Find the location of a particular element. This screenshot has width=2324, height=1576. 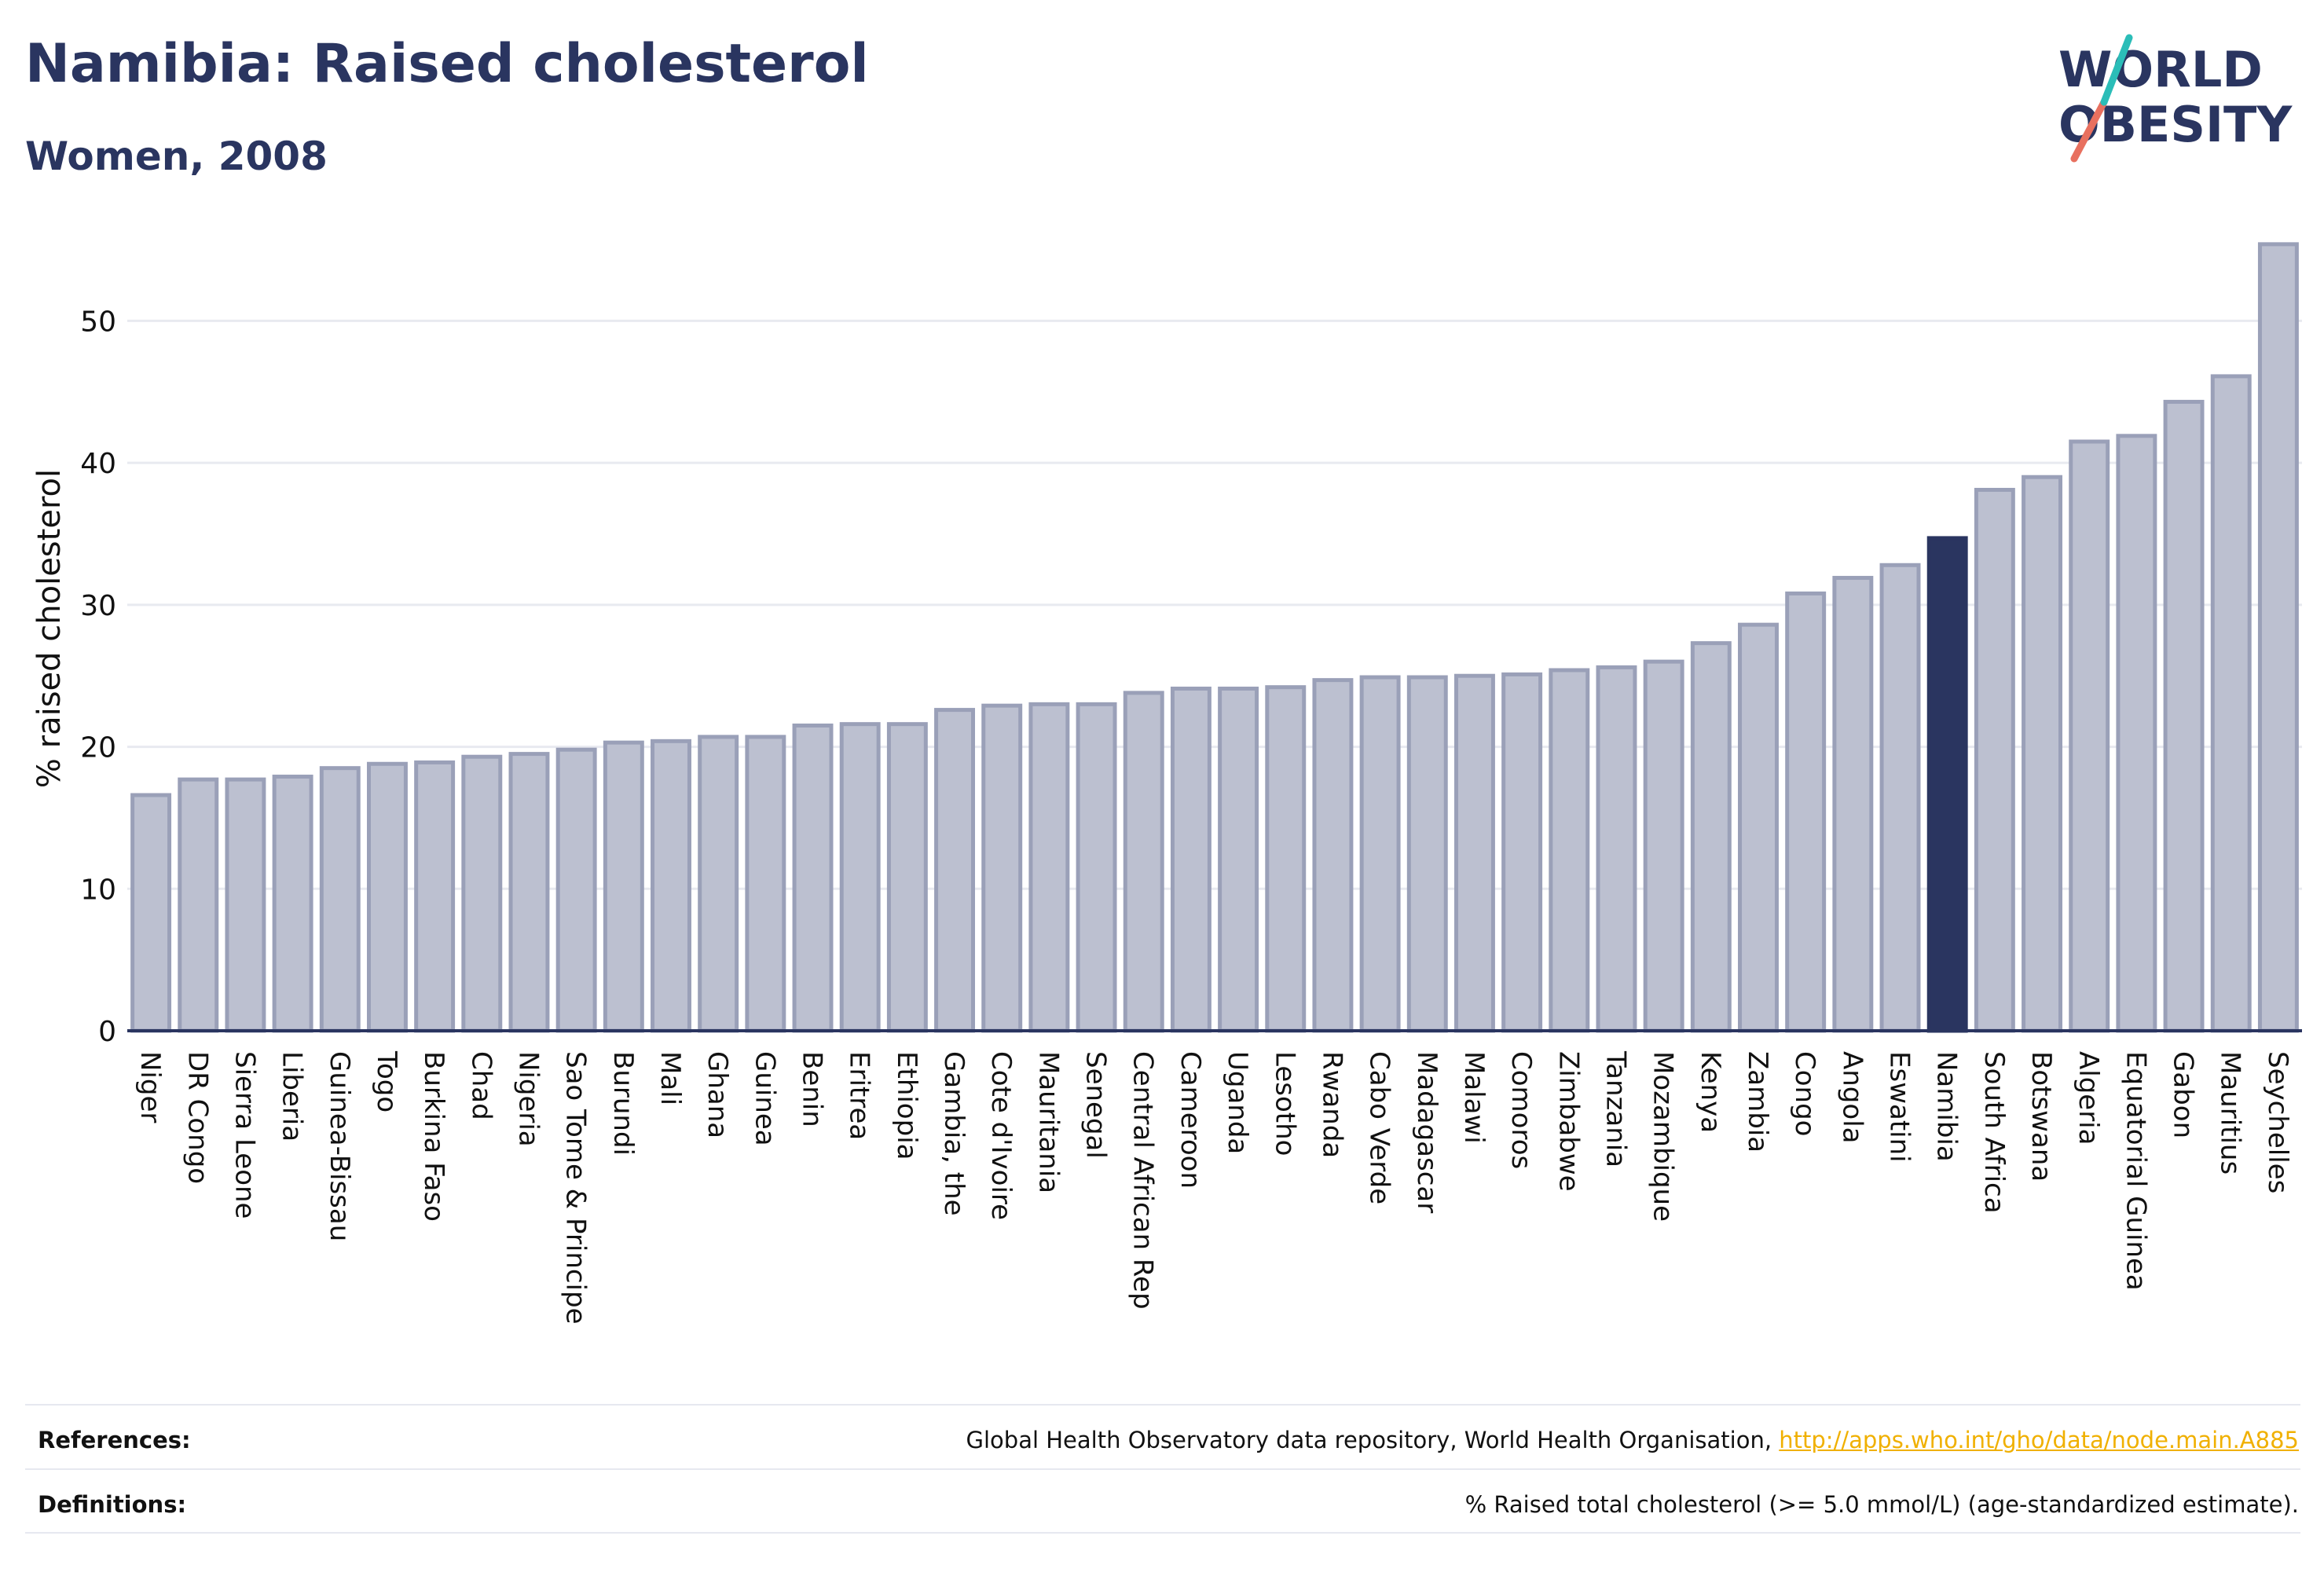

x-tick-label: South Africa is located at coordinates (1994, 1132).